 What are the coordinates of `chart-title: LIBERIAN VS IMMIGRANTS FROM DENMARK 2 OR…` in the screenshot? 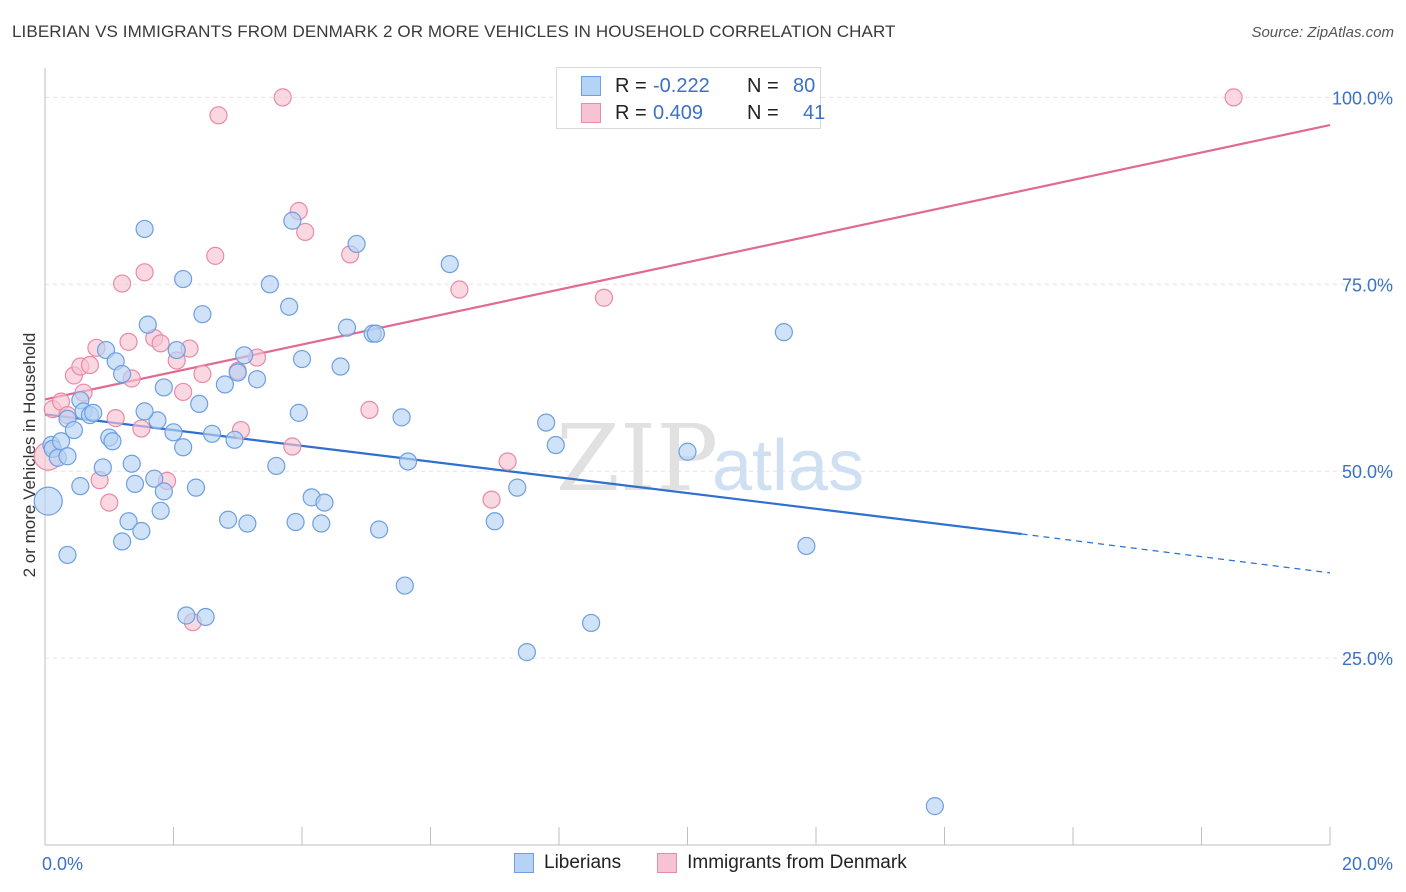 It's located at (454, 31).